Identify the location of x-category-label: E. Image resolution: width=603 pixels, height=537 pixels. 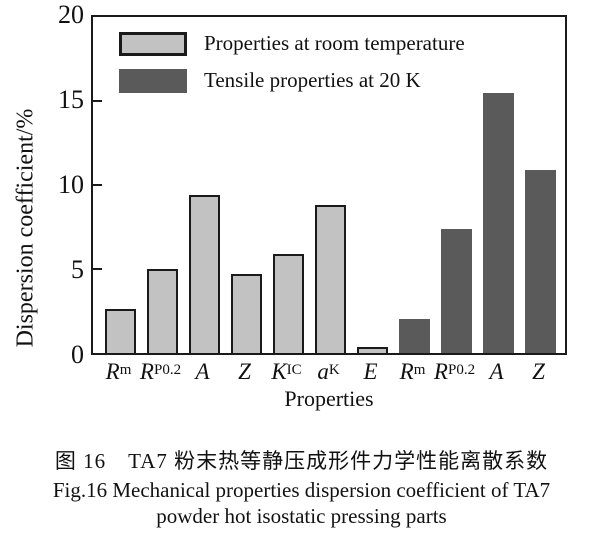
(370, 372).